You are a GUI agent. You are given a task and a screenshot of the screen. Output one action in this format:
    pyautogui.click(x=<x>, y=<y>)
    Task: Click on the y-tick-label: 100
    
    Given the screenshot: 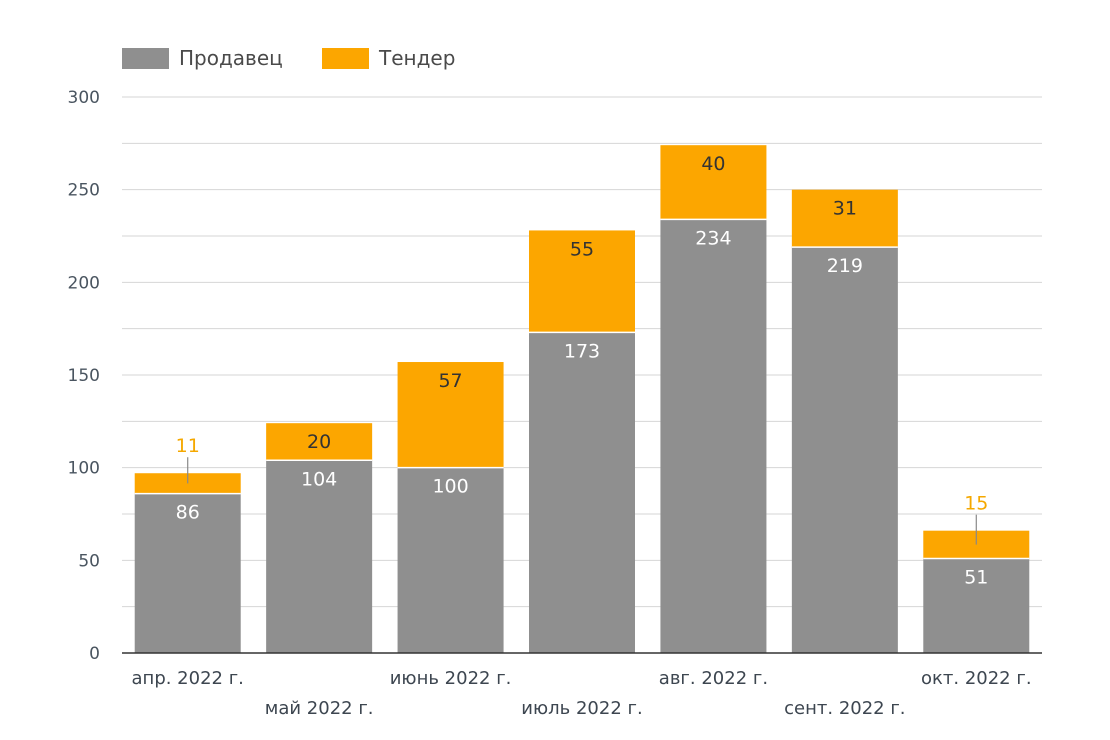 What is the action you would take?
    pyautogui.click(x=84, y=469)
    